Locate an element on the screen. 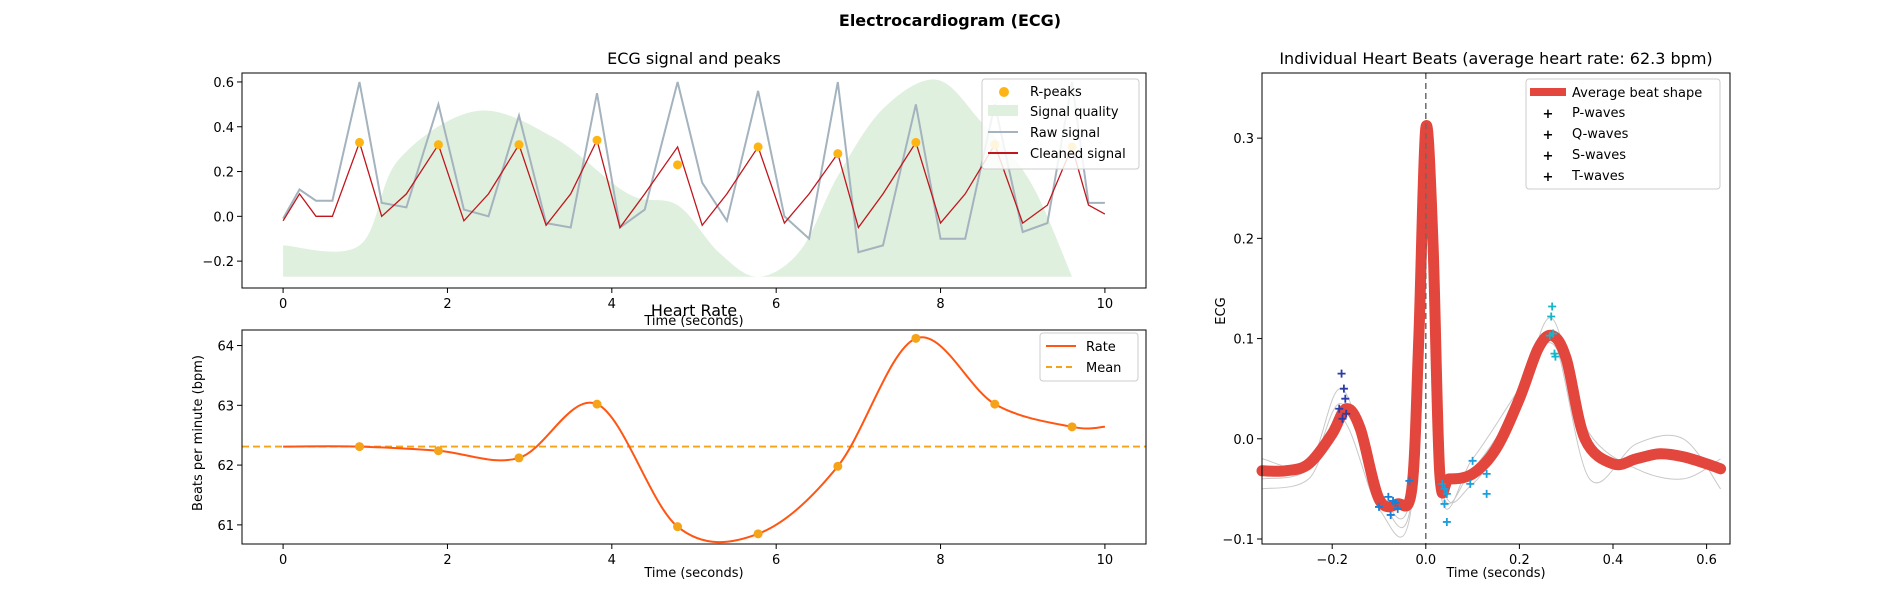 The height and width of the screenshot is (600, 1900). legend-signal-quality-label: Signal quality is located at coordinates (1074, 112).